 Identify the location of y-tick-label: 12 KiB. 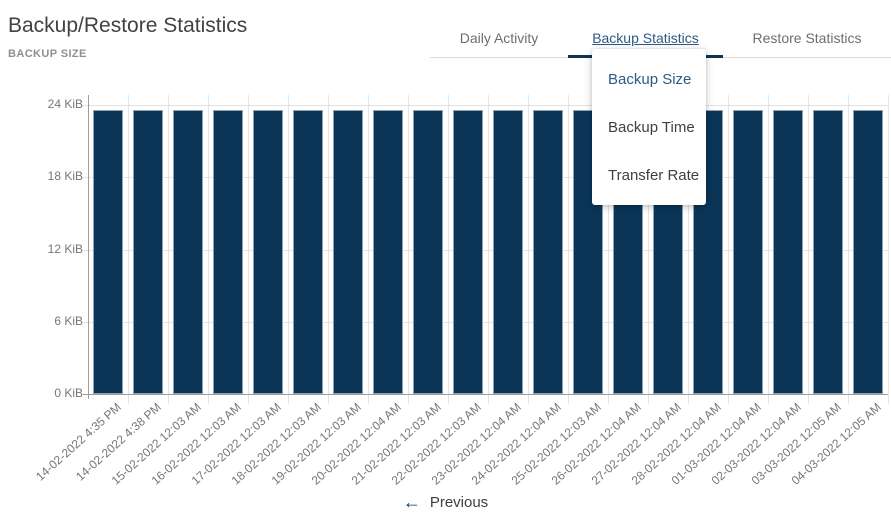
(65, 248).